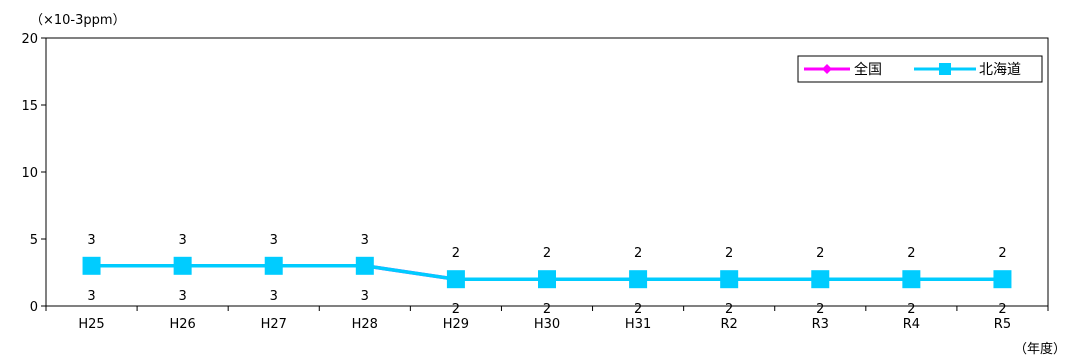  What do you see at coordinates (547, 324) in the screenshot?
I see `x-tick-label: H30` at bounding box center [547, 324].